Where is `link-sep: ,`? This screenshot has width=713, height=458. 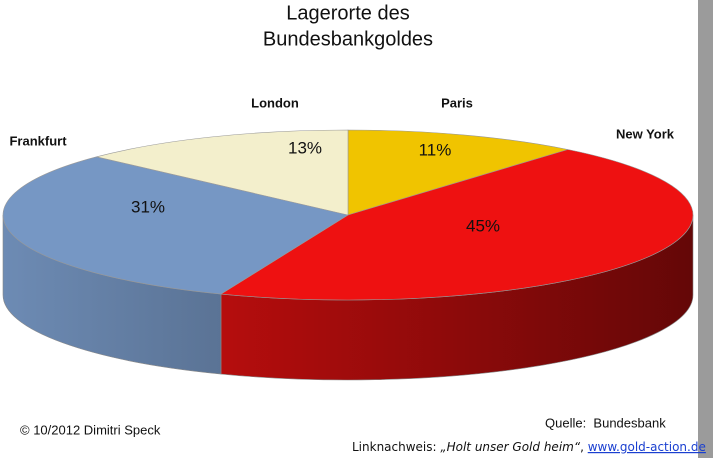
link-sep: , is located at coordinates (584, 447).